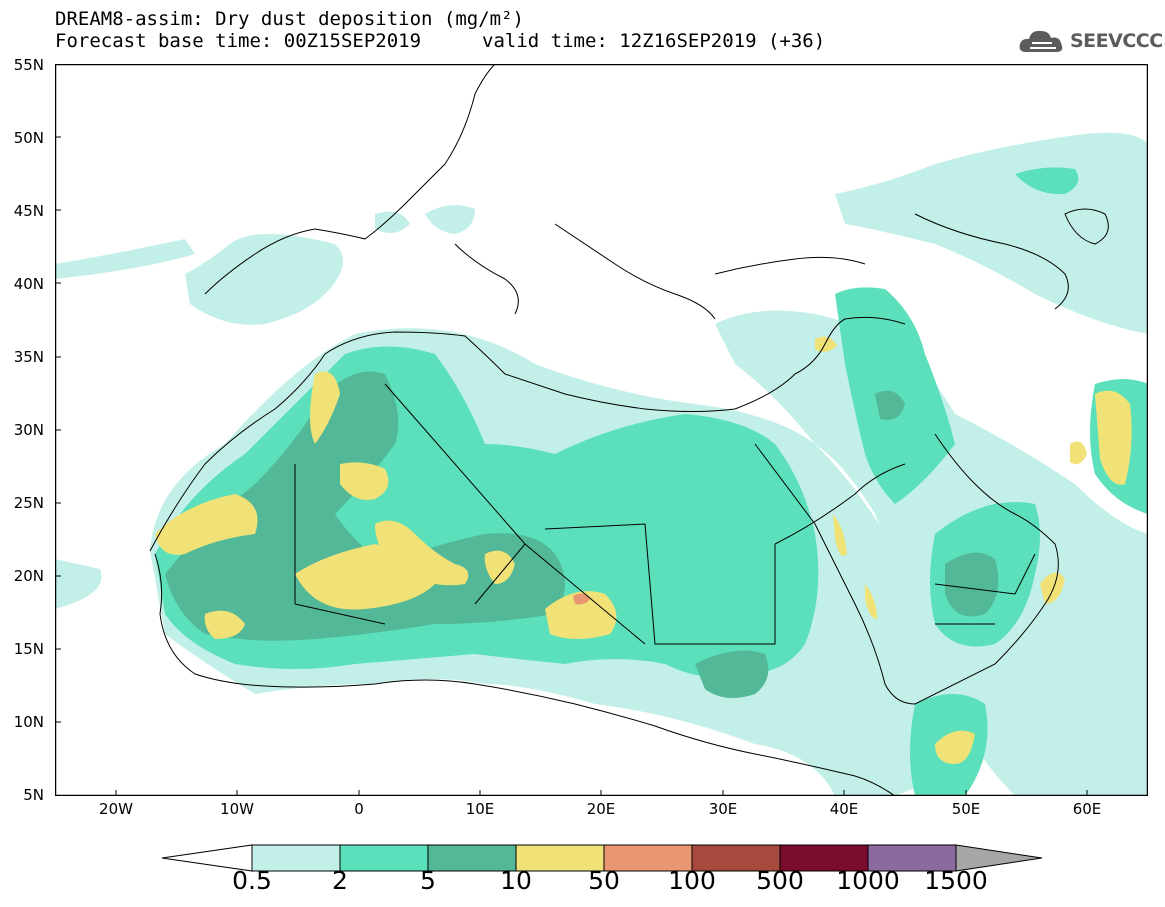 The width and height of the screenshot is (1165, 907). I want to click on lat-label-45n: 45N, so click(28, 211).